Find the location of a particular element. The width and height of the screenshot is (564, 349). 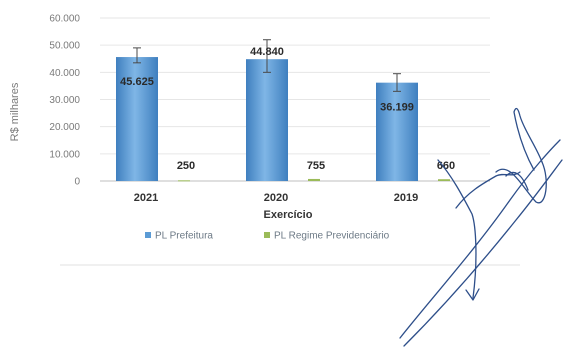

y-tick-label: 0 is located at coordinates (77, 182).